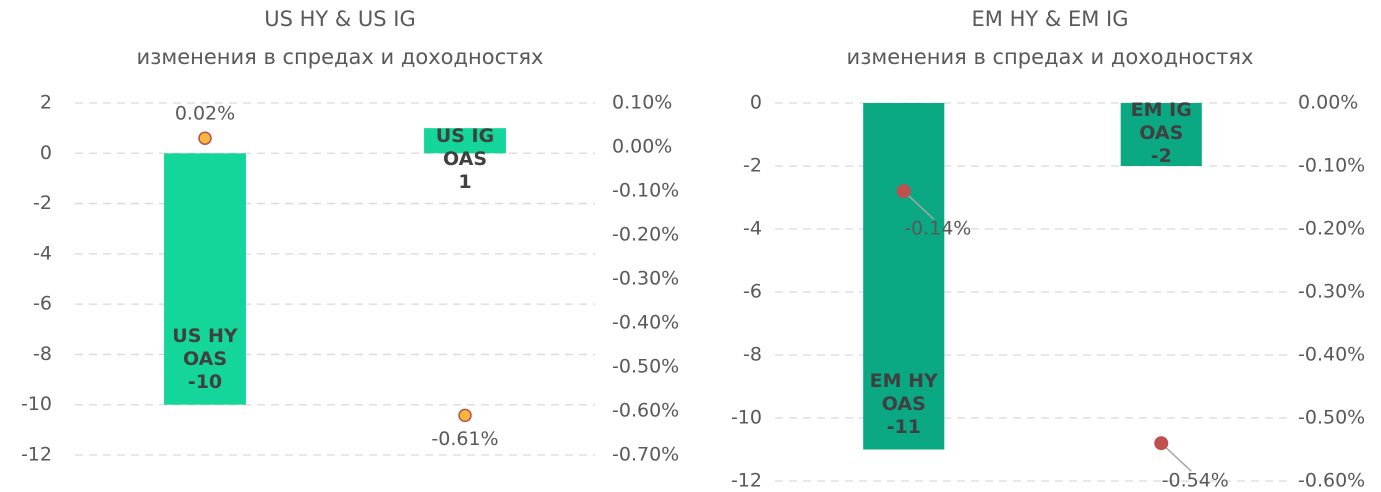  Describe the element at coordinates (205, 347) in the screenshot. I see `bar-category: US HY OAS` at that location.